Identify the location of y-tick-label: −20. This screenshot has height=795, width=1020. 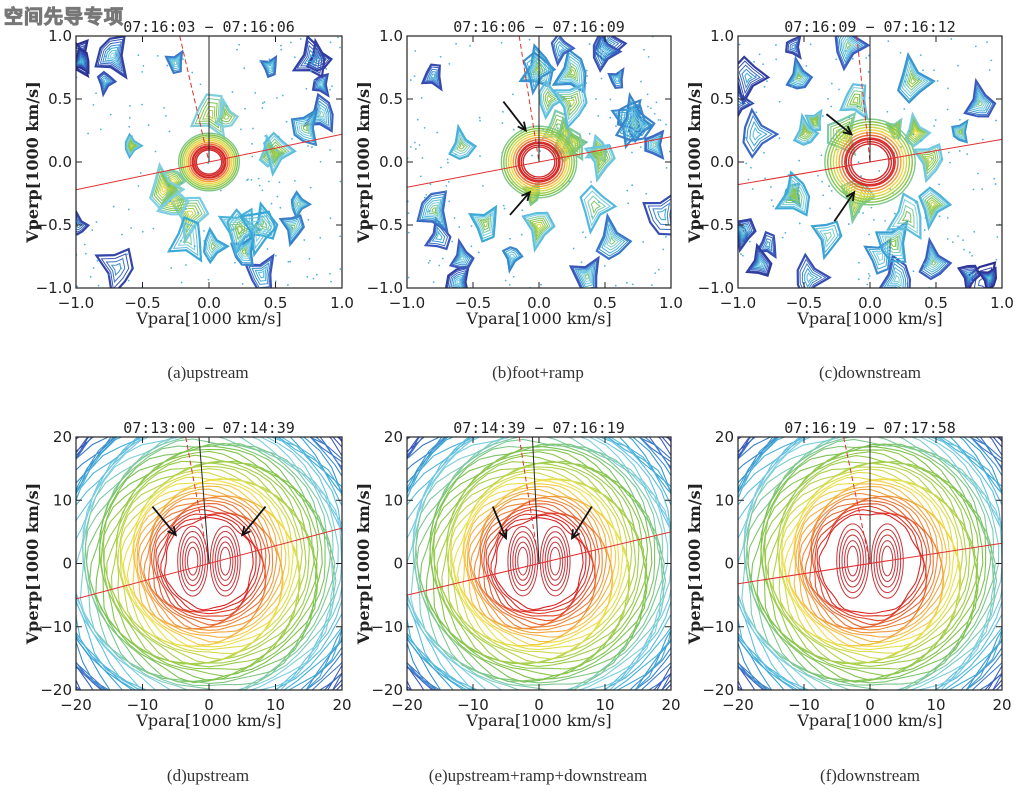
(718, 690).